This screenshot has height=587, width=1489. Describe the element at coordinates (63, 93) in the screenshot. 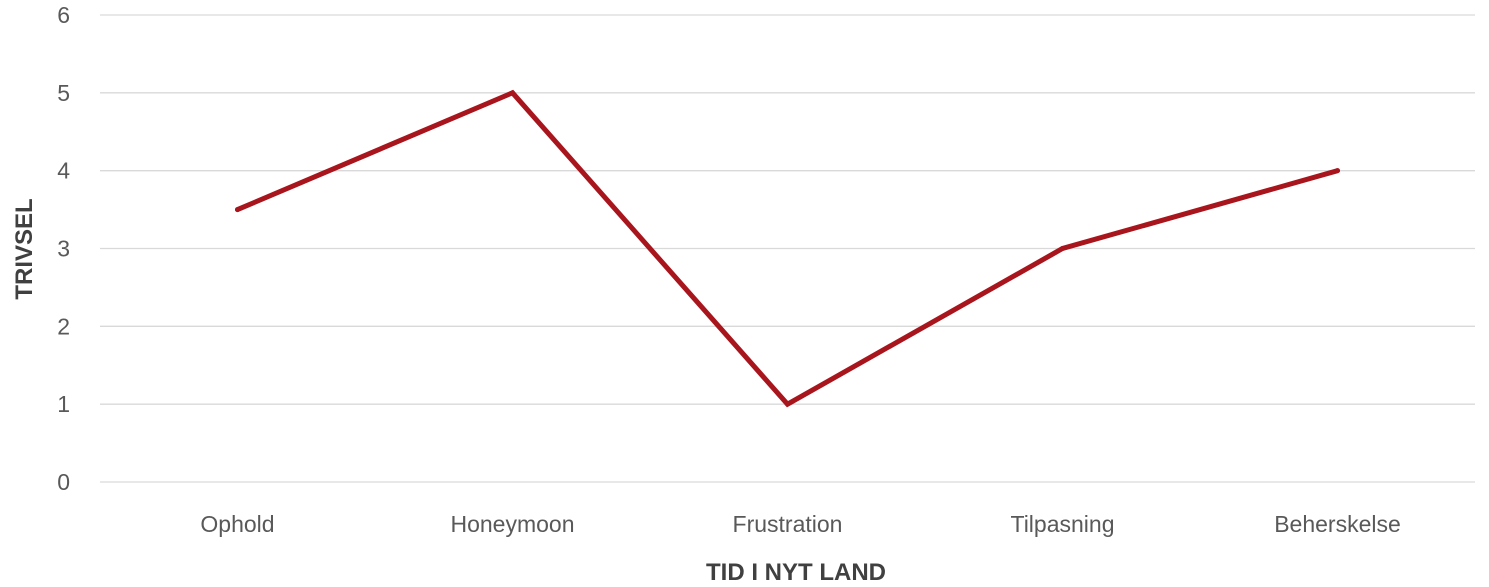

I see `y-tick-label: 5` at that location.